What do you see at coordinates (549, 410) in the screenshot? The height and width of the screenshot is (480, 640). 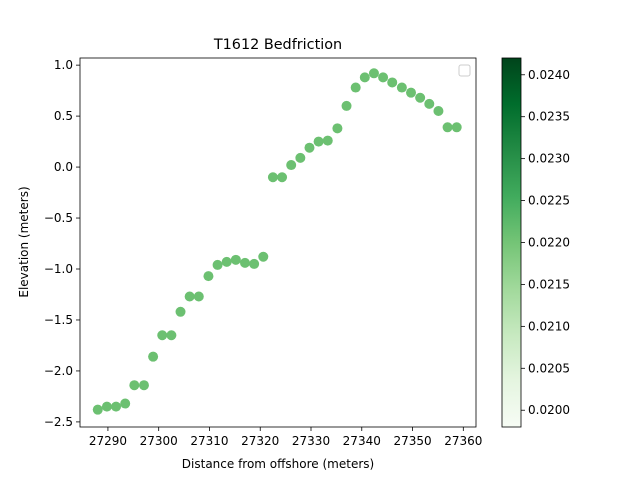 I see `colorbar-tick-label: 0.0200` at bounding box center [549, 410].